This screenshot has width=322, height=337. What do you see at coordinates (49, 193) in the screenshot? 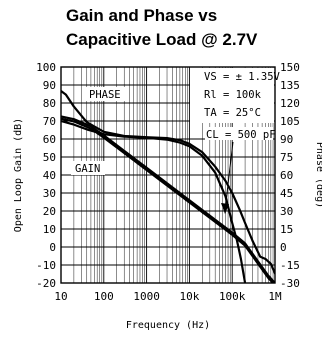
I see `left-tick-label: 30` at bounding box center [49, 193].